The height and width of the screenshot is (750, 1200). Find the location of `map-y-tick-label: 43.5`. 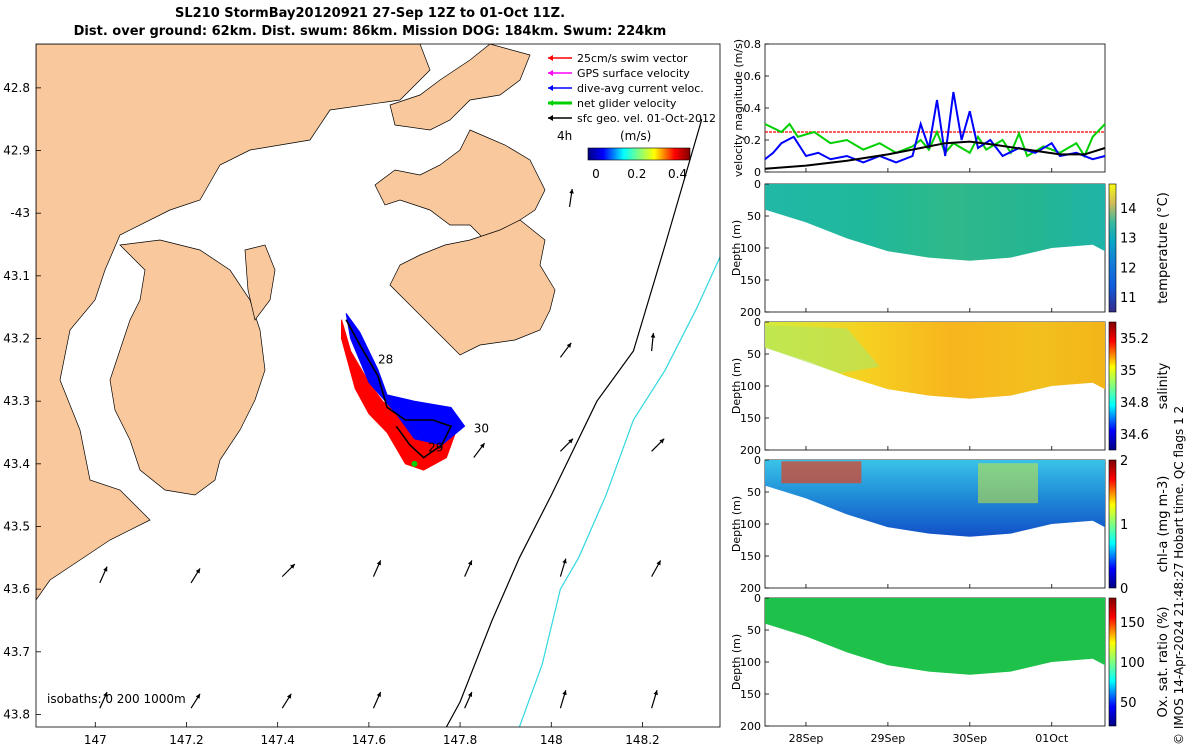

map-y-tick-label: 43.5 is located at coordinates (16, 526).